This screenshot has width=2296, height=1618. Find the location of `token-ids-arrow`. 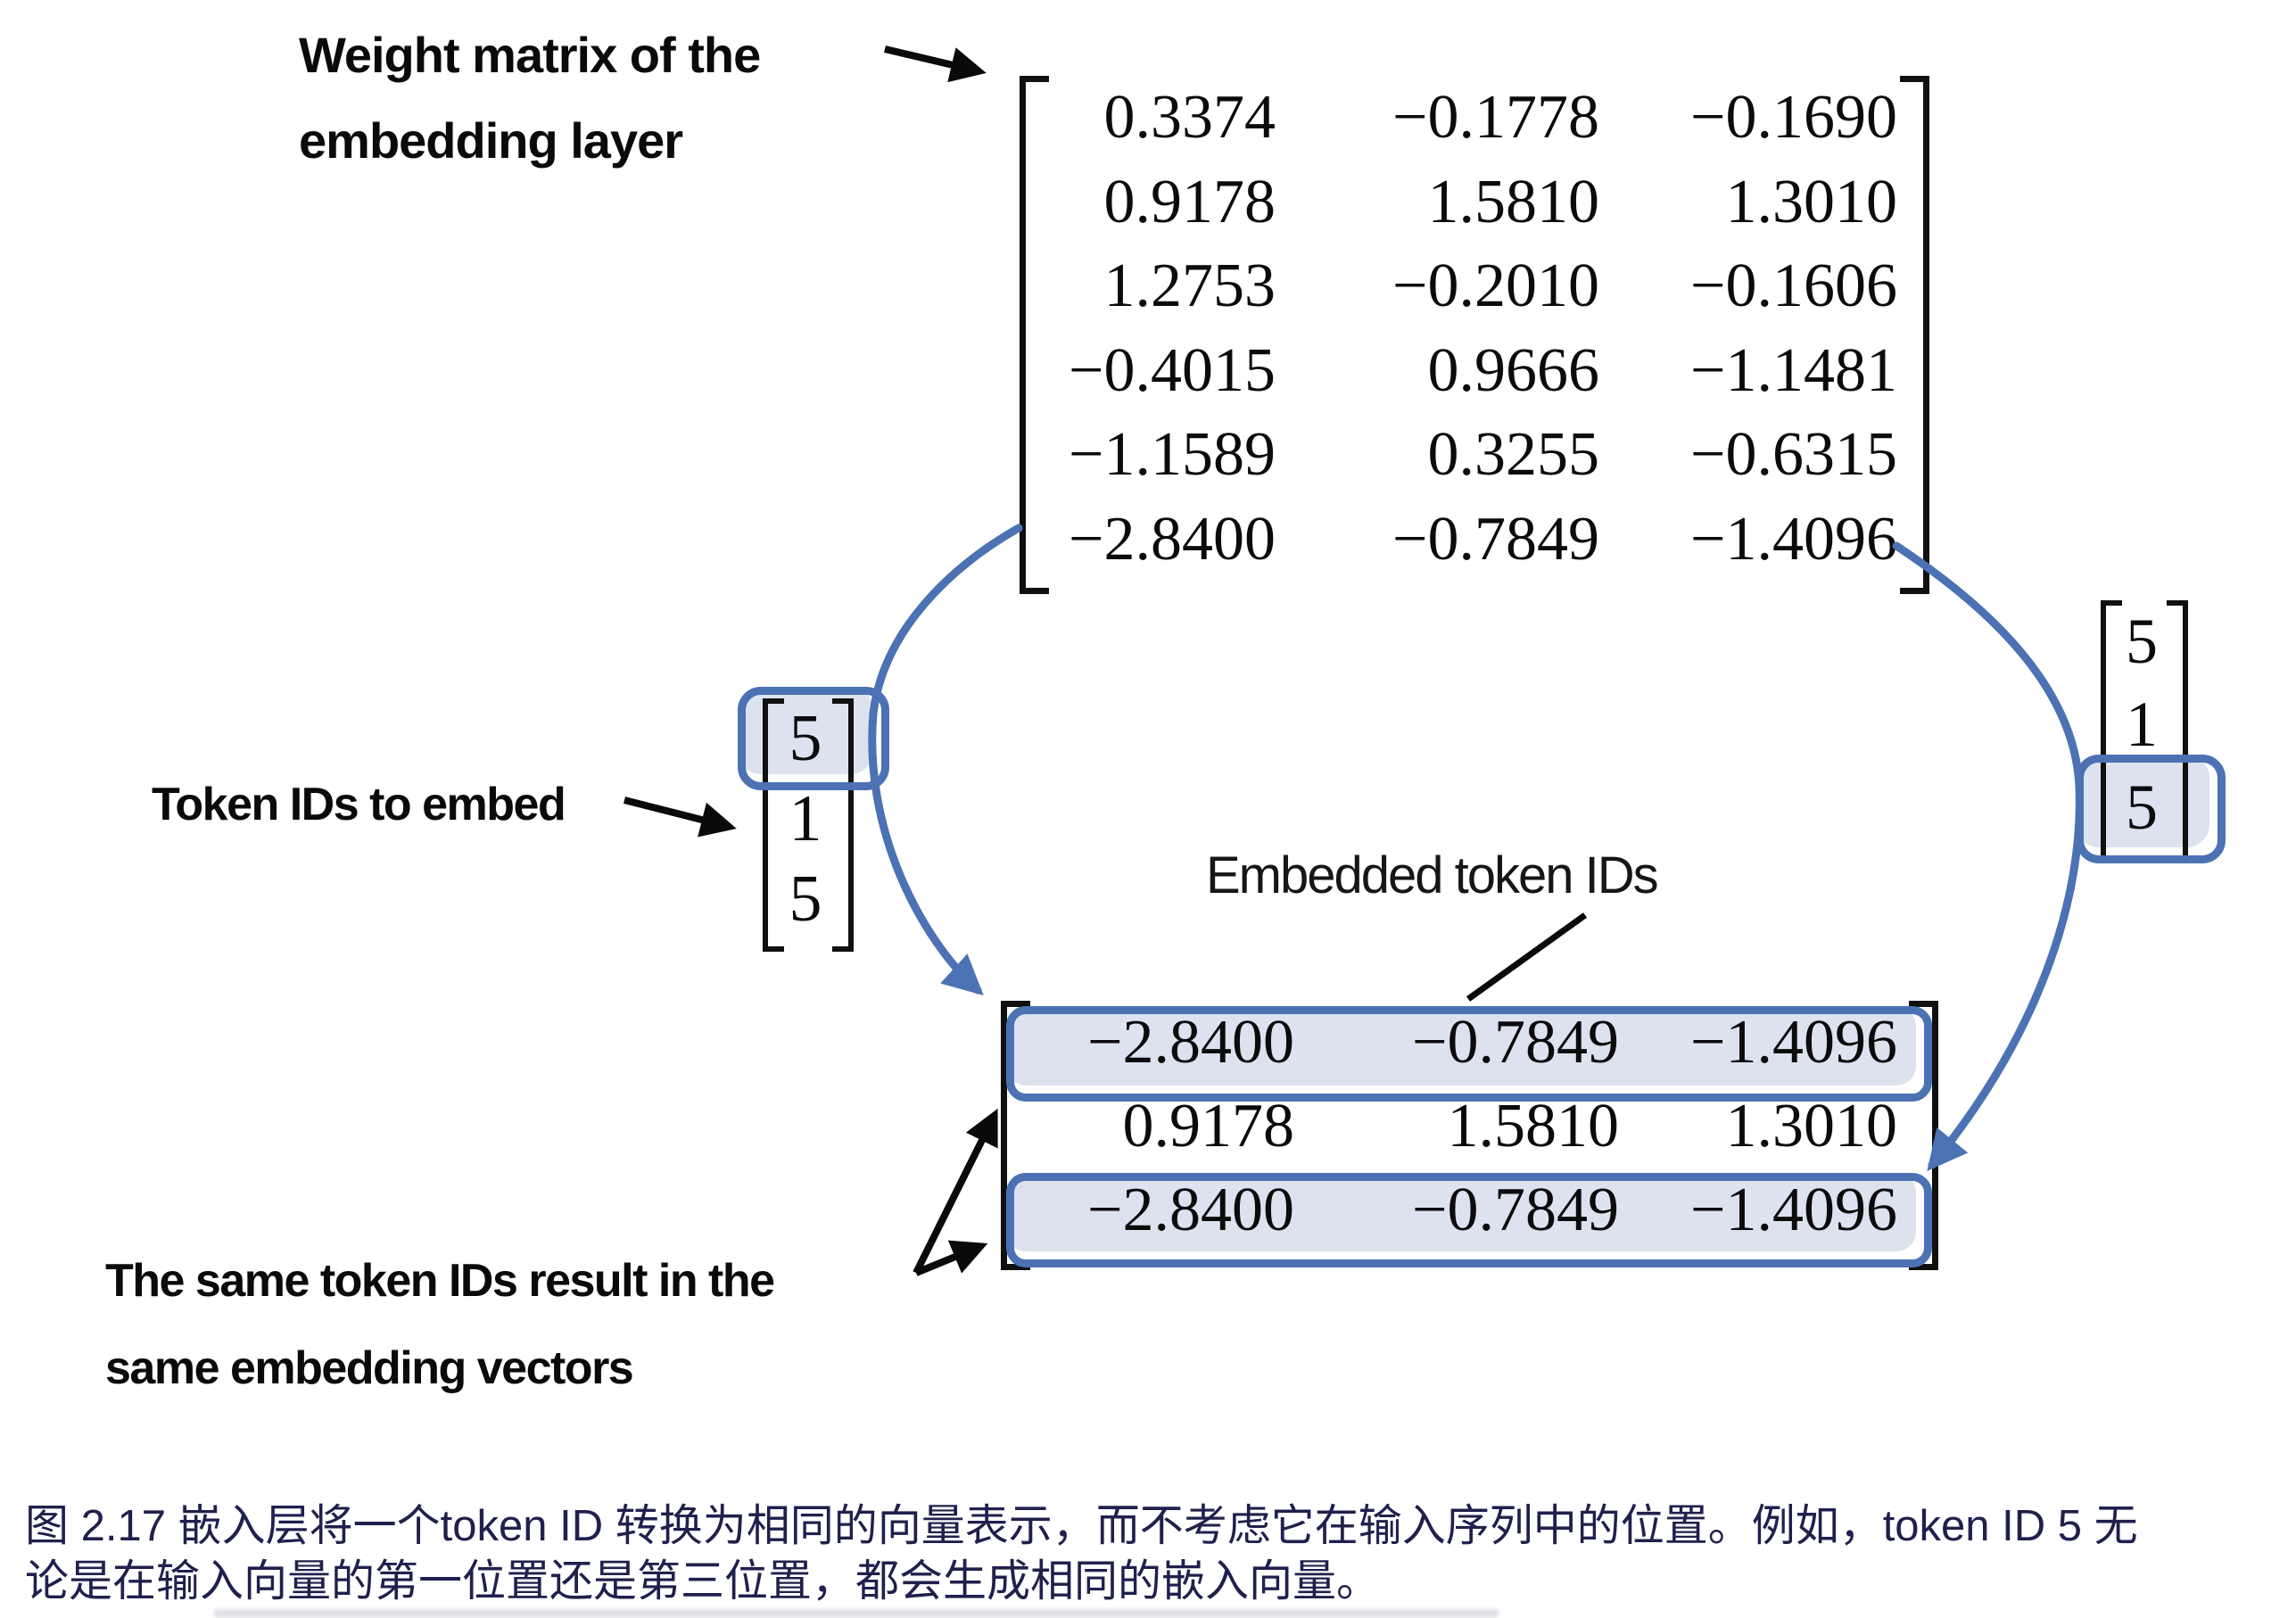

token-ids-arrow is located at coordinates (680, 817).